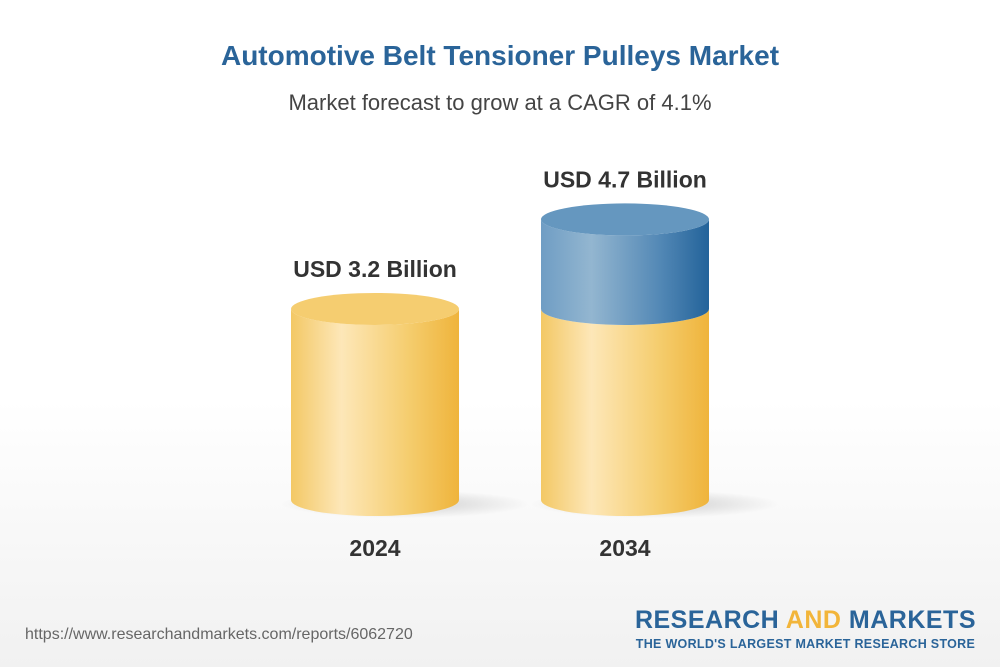 The width and height of the screenshot is (1000, 667). I want to click on chart-title: Automotive Belt Tensioner Pulleys Market, so click(500, 55).